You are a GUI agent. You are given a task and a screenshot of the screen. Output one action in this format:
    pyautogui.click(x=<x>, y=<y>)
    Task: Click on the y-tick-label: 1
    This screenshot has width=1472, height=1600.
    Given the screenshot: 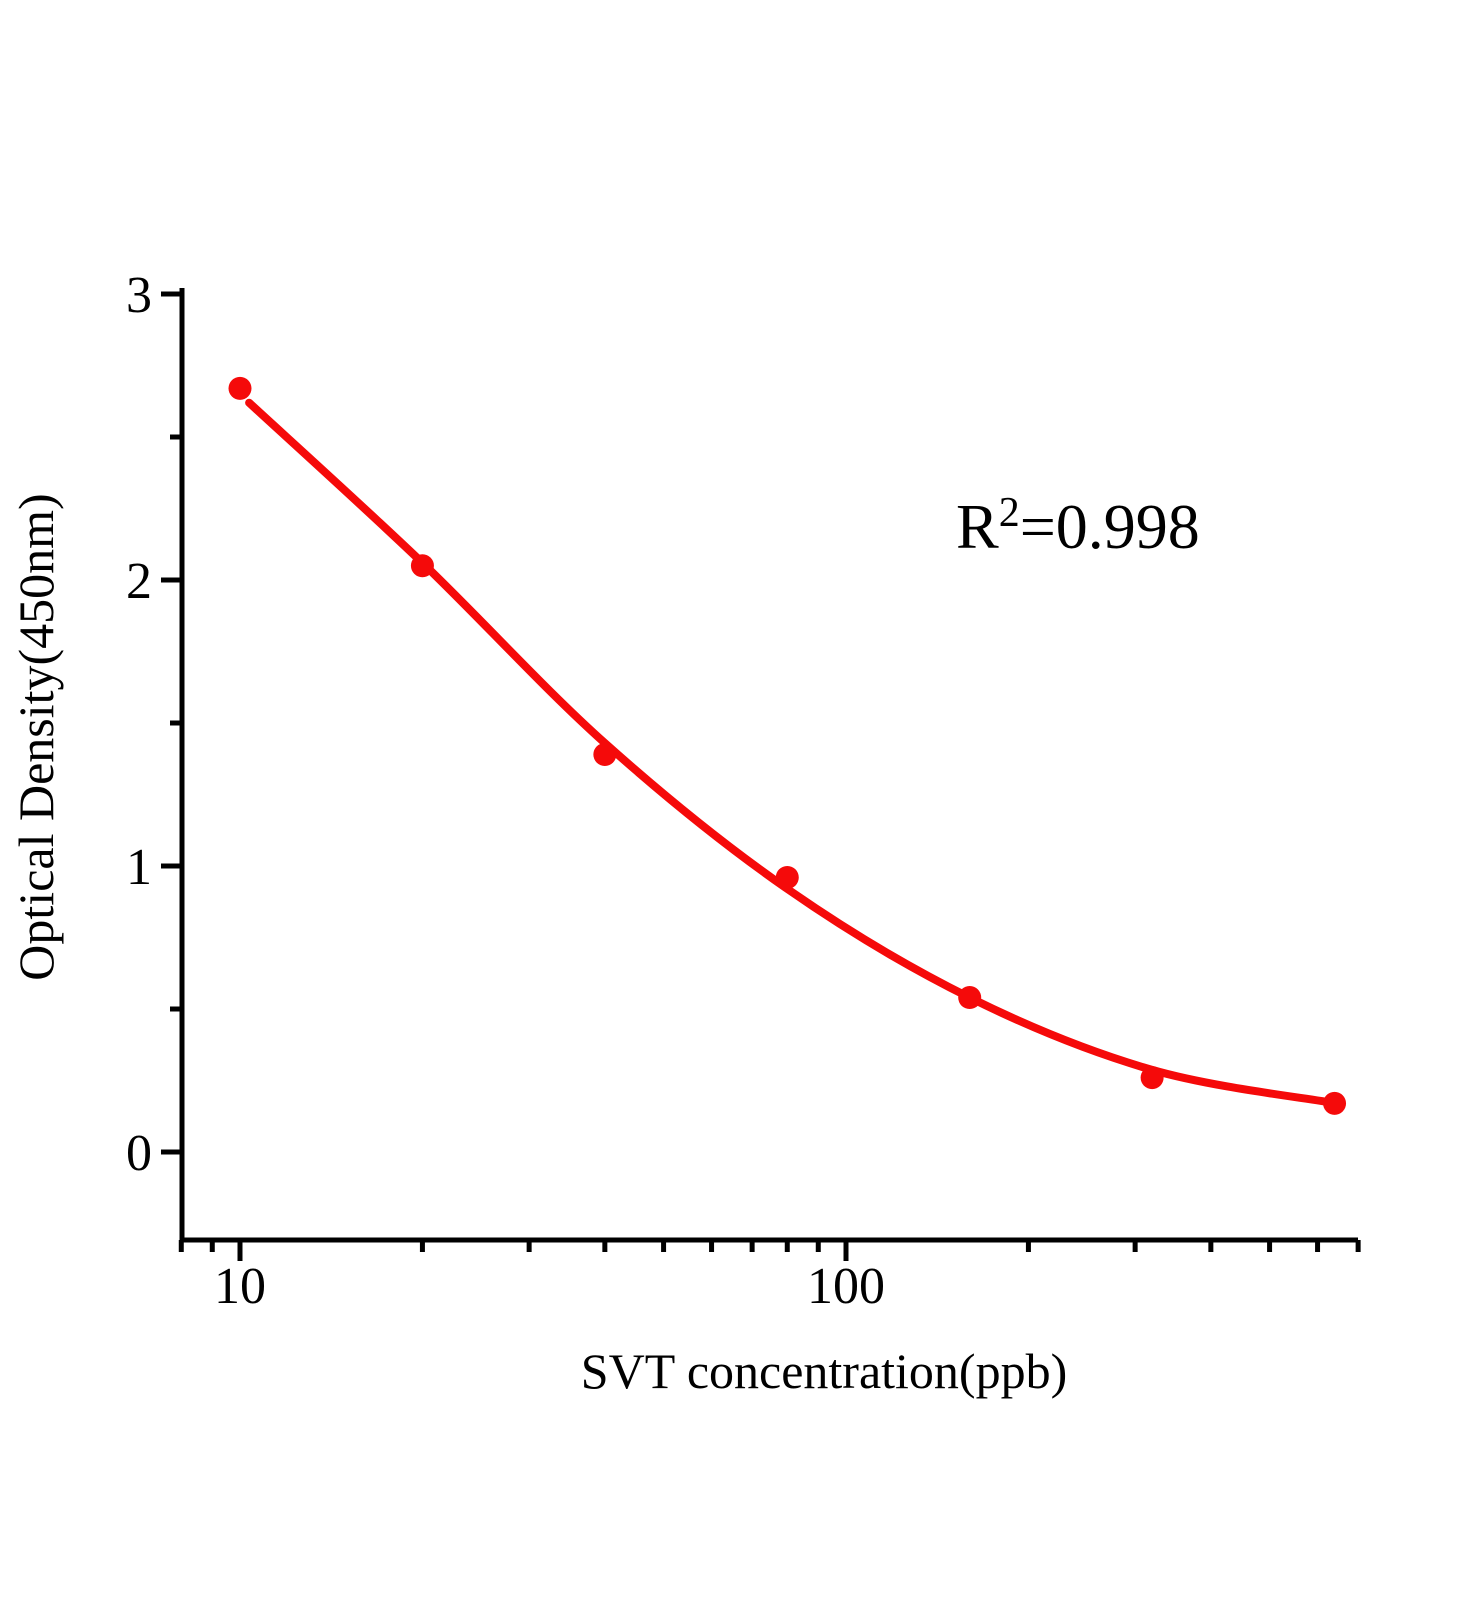 What is the action you would take?
    pyautogui.click(x=139, y=867)
    